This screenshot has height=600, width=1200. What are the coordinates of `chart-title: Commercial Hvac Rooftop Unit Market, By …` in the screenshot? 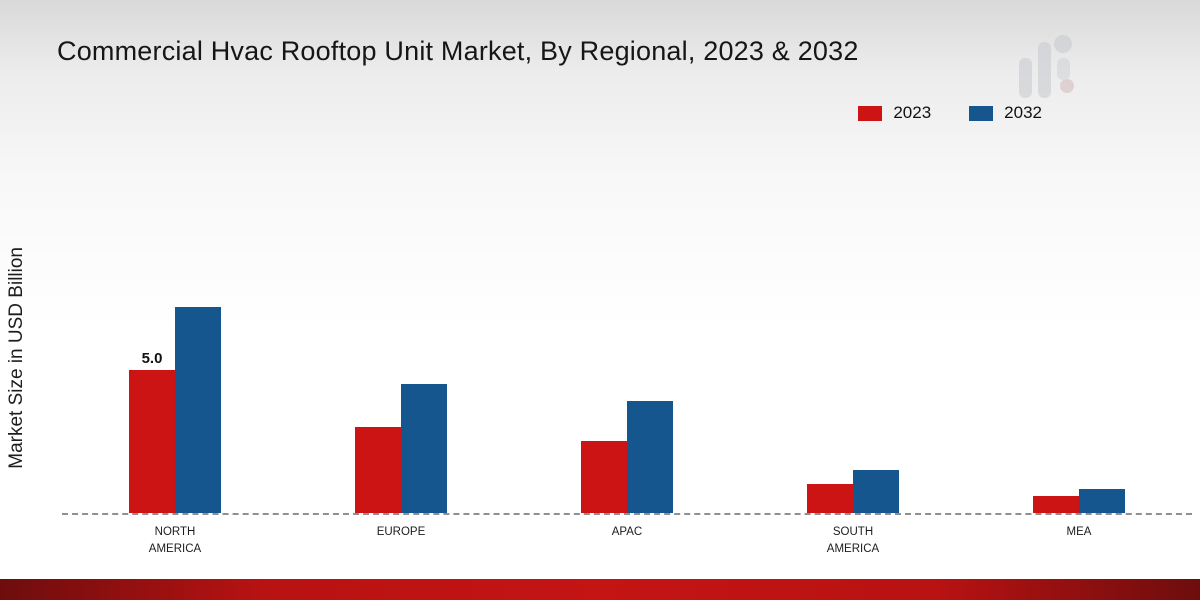 It's located at (458, 51).